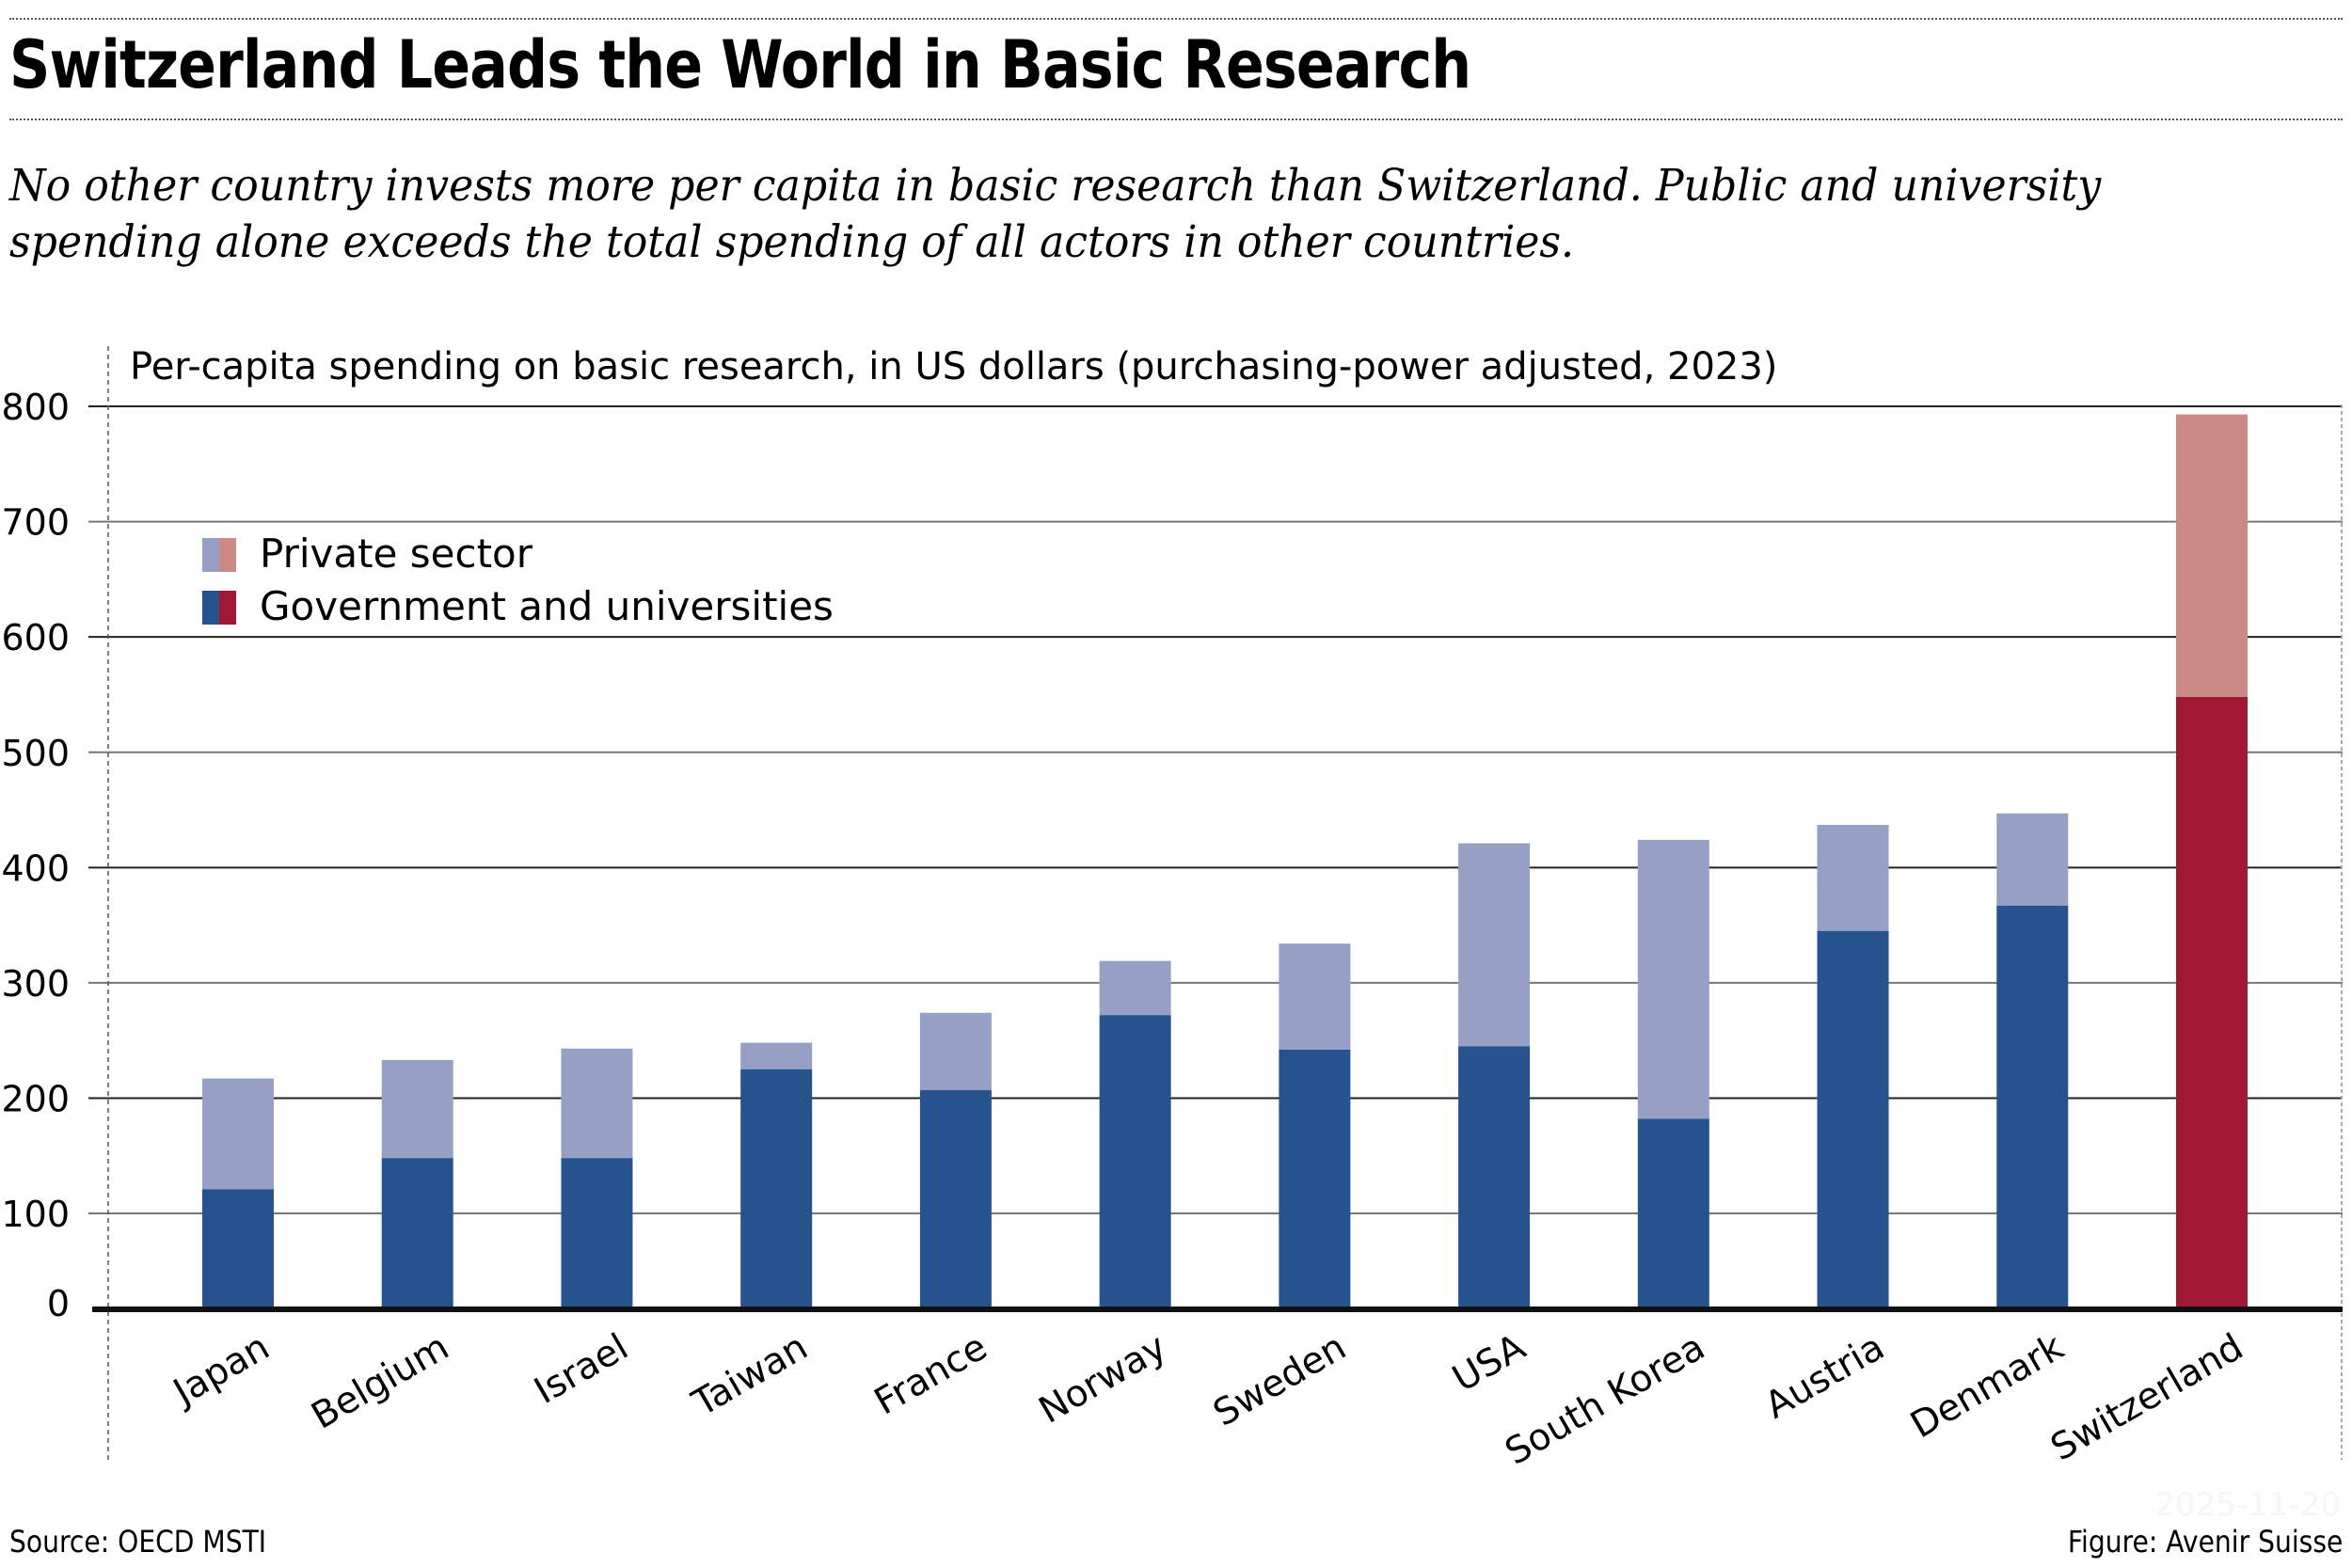 This screenshot has height=1568, width=2352. I want to click on bar-private-france, so click(955, 1051).